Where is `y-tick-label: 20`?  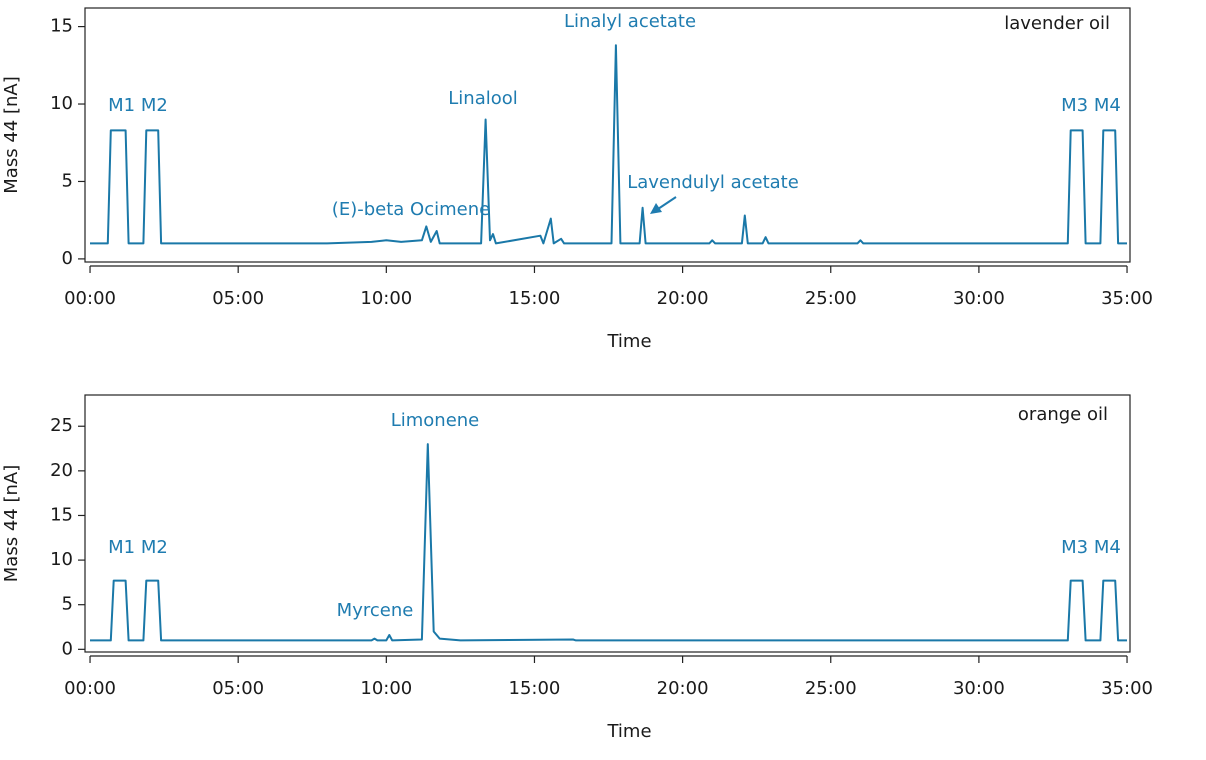
y-tick-label: 20 is located at coordinates (61, 470).